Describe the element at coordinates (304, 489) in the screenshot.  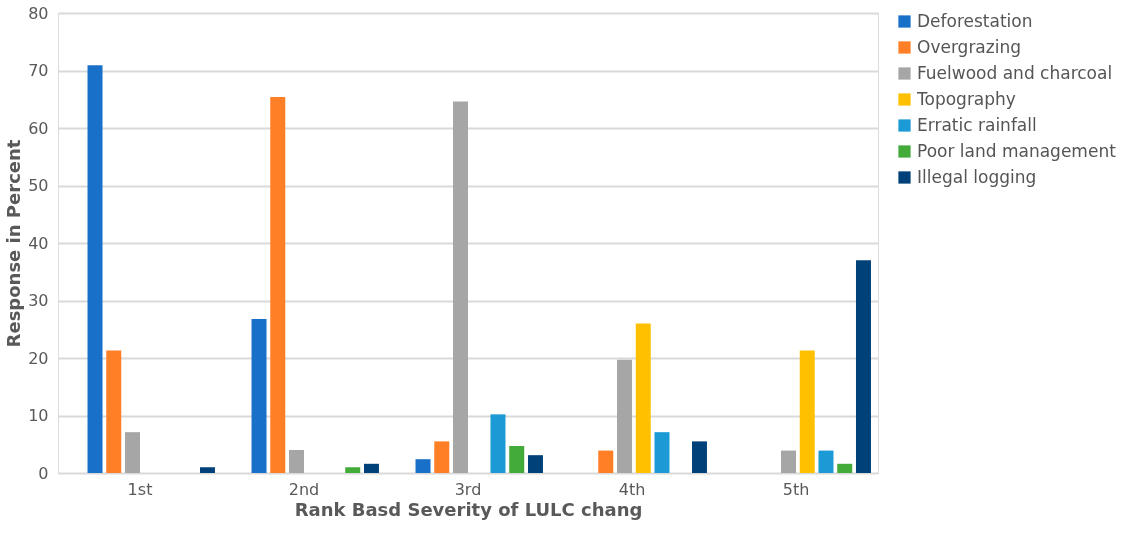
I see `x-tick-label: 2nd` at that location.